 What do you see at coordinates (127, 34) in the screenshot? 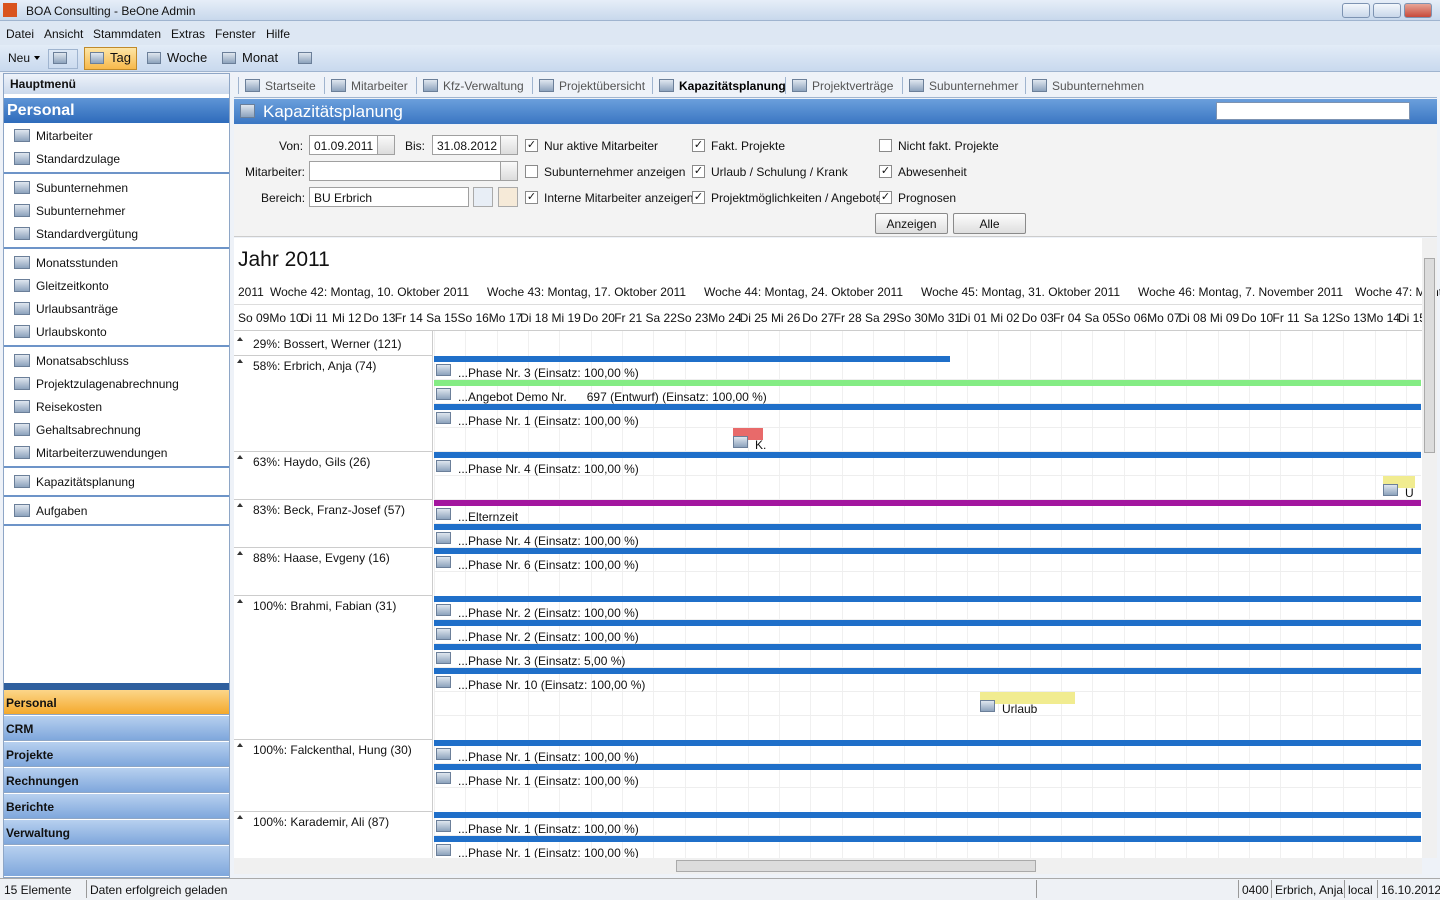
I see `menu-item: Stammdaten` at bounding box center [127, 34].